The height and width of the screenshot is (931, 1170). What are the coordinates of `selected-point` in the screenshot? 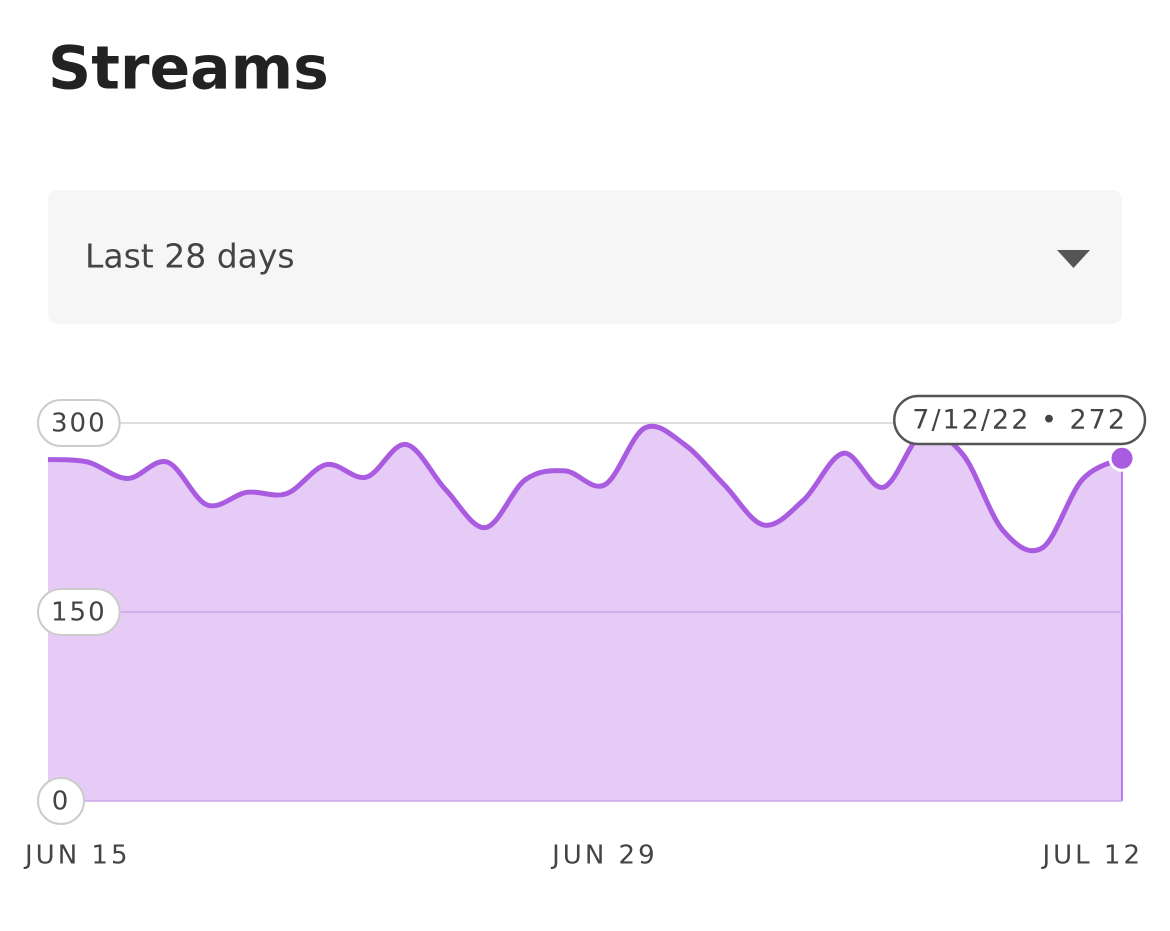 It's located at (1122, 458).